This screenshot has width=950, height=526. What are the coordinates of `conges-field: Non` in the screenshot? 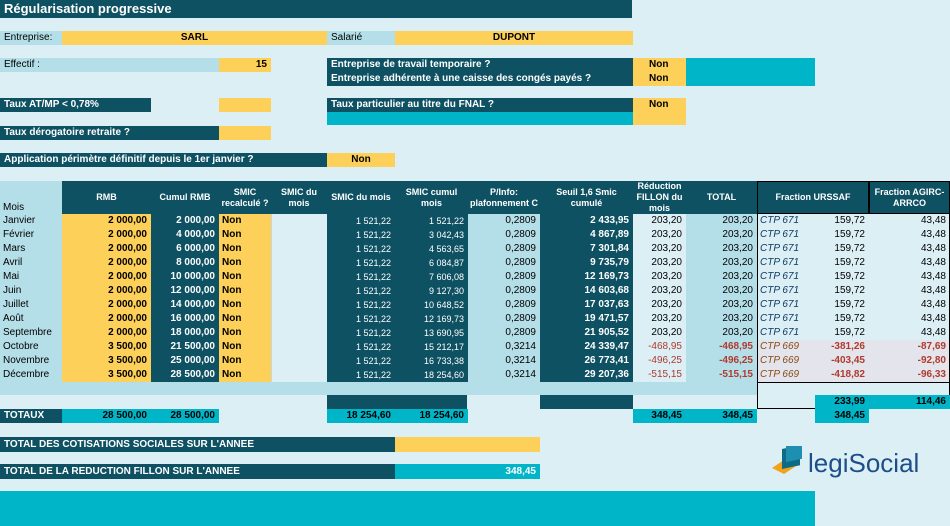 It's located at (659, 79).